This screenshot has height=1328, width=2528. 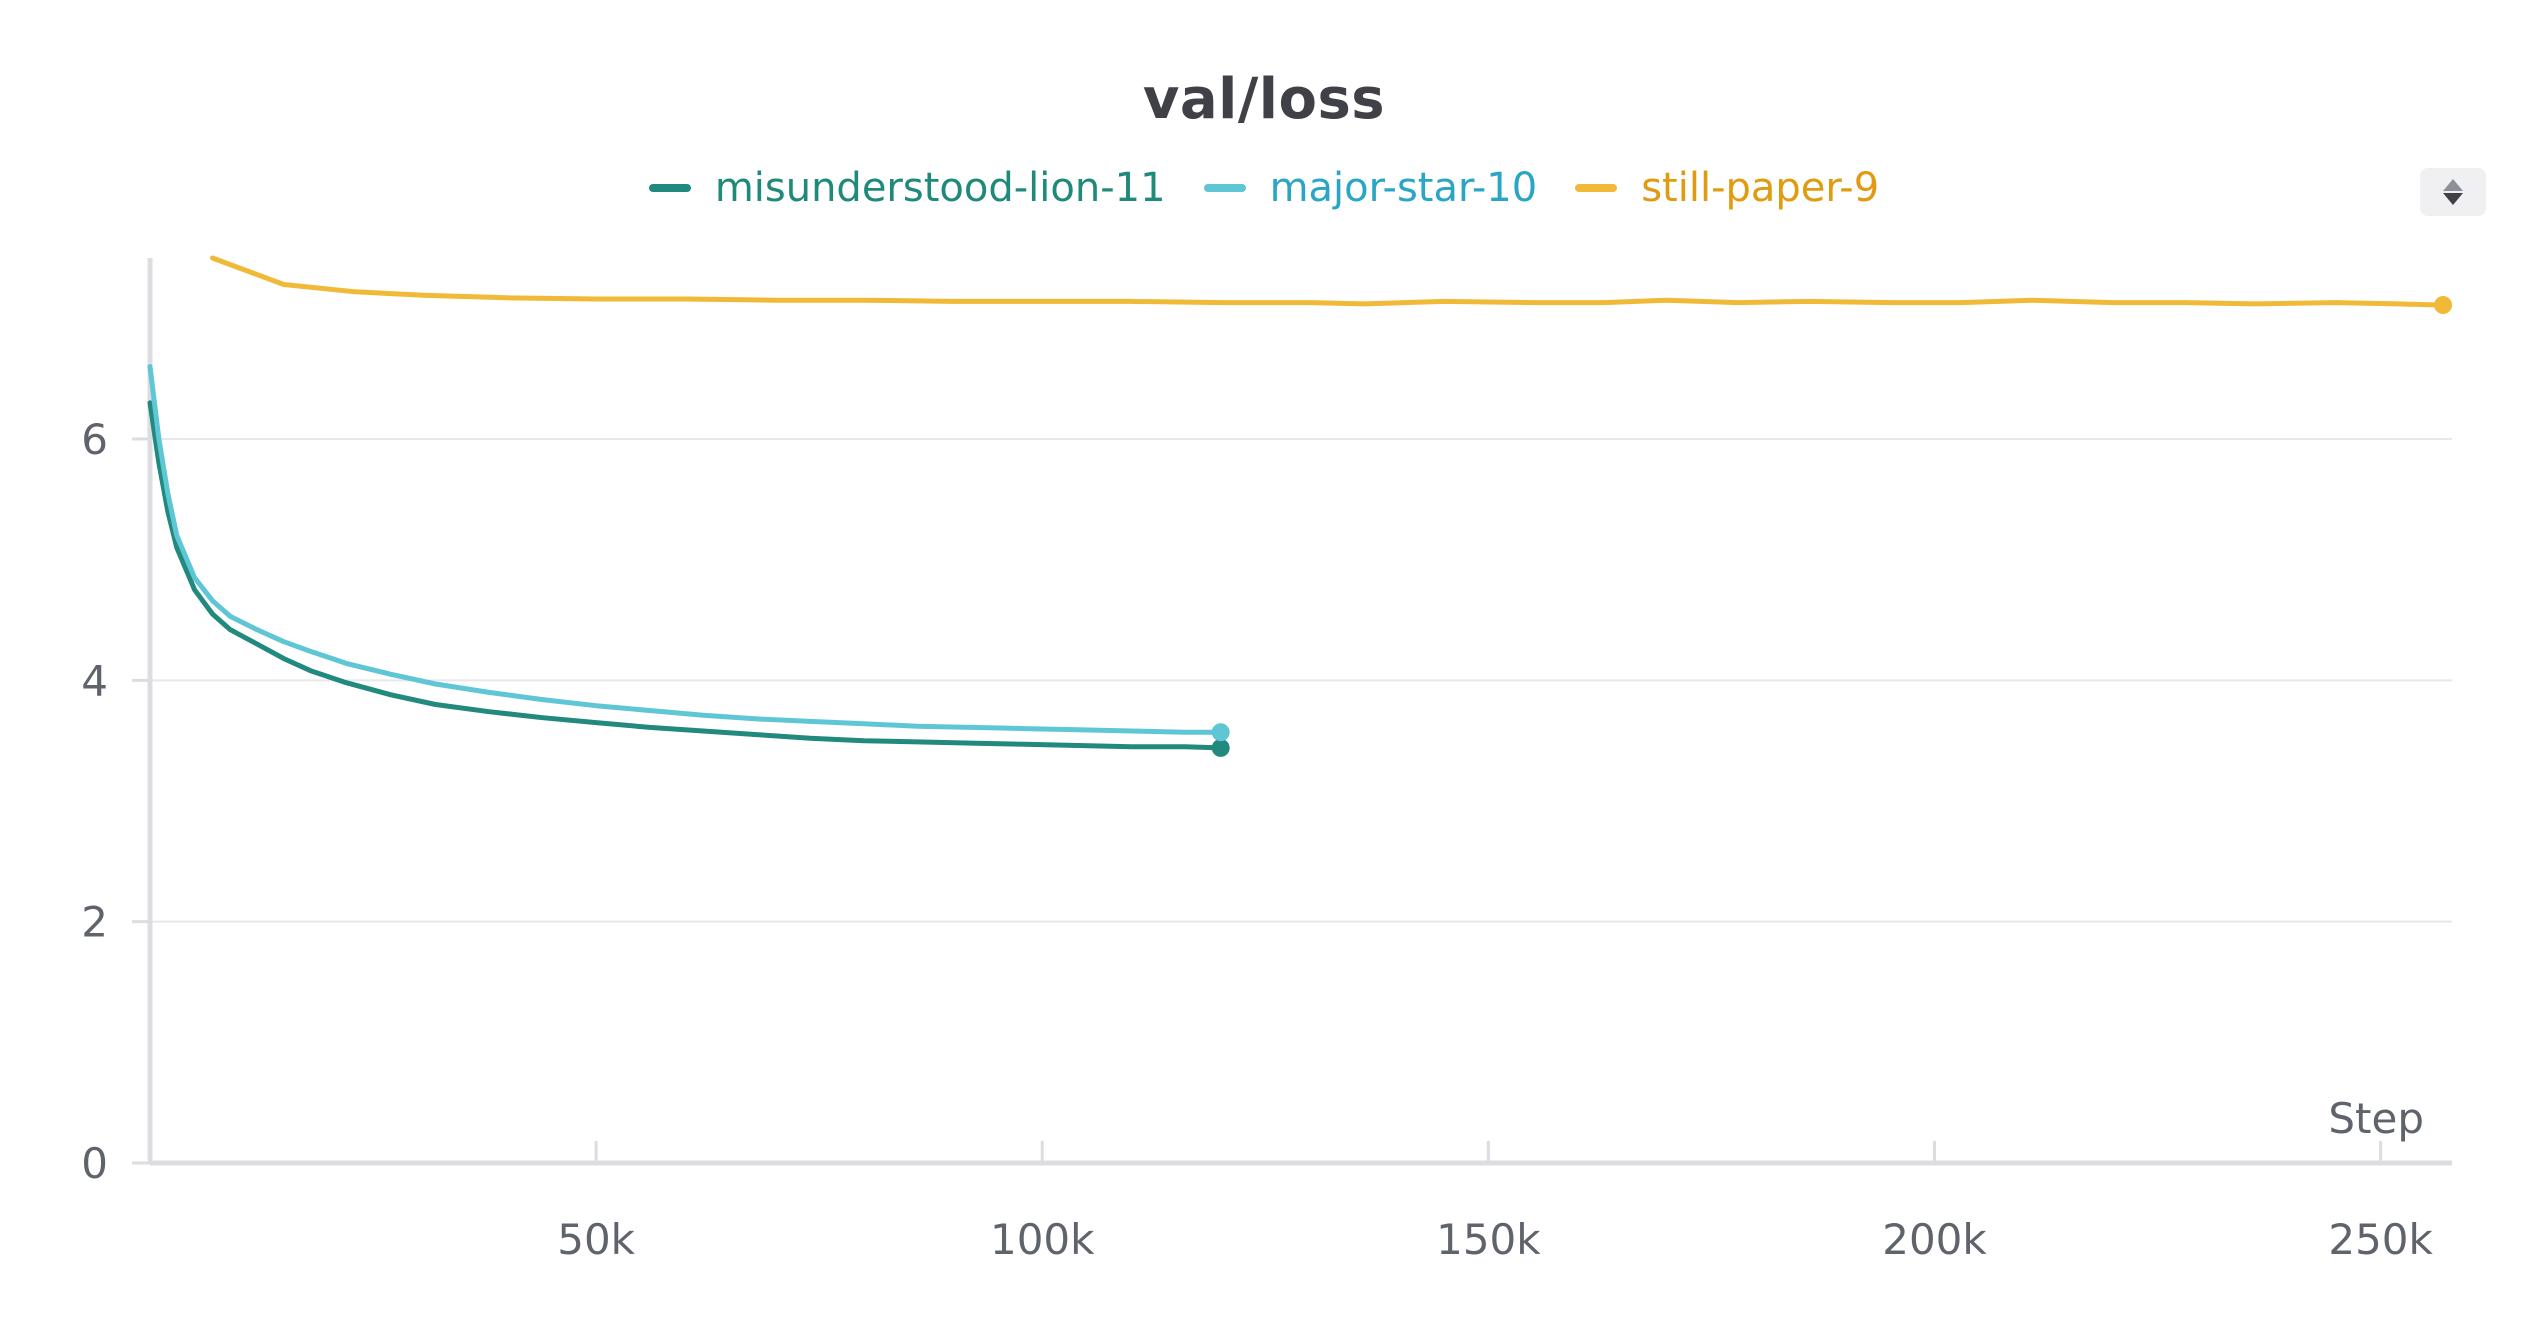 I want to click on y-tick-label: 2, so click(x=94, y=922).